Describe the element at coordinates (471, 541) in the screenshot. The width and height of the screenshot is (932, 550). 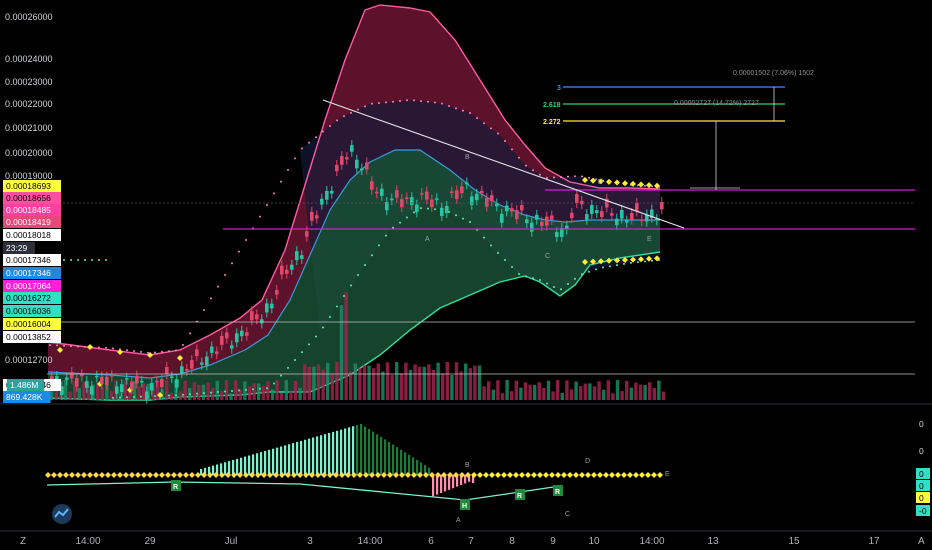
I see `time-tick-label: 7` at that location.